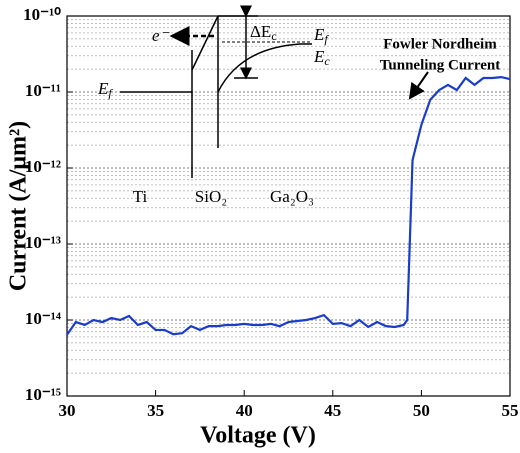 The image size is (520, 453). What do you see at coordinates (260, 31) in the screenshot?
I see `label-main: ΔE` at bounding box center [260, 31].